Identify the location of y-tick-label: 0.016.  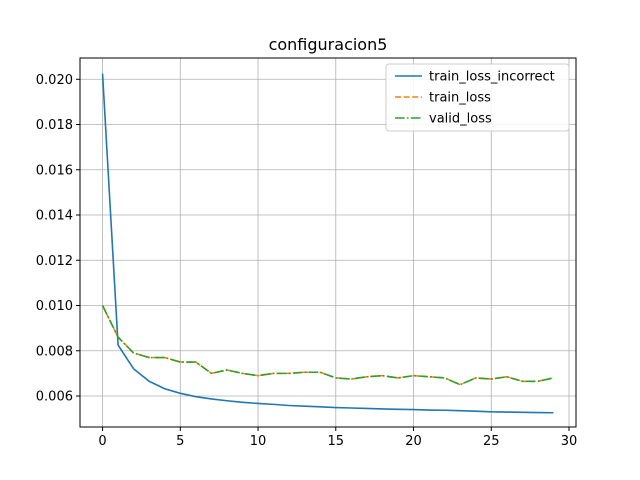
(54, 170).